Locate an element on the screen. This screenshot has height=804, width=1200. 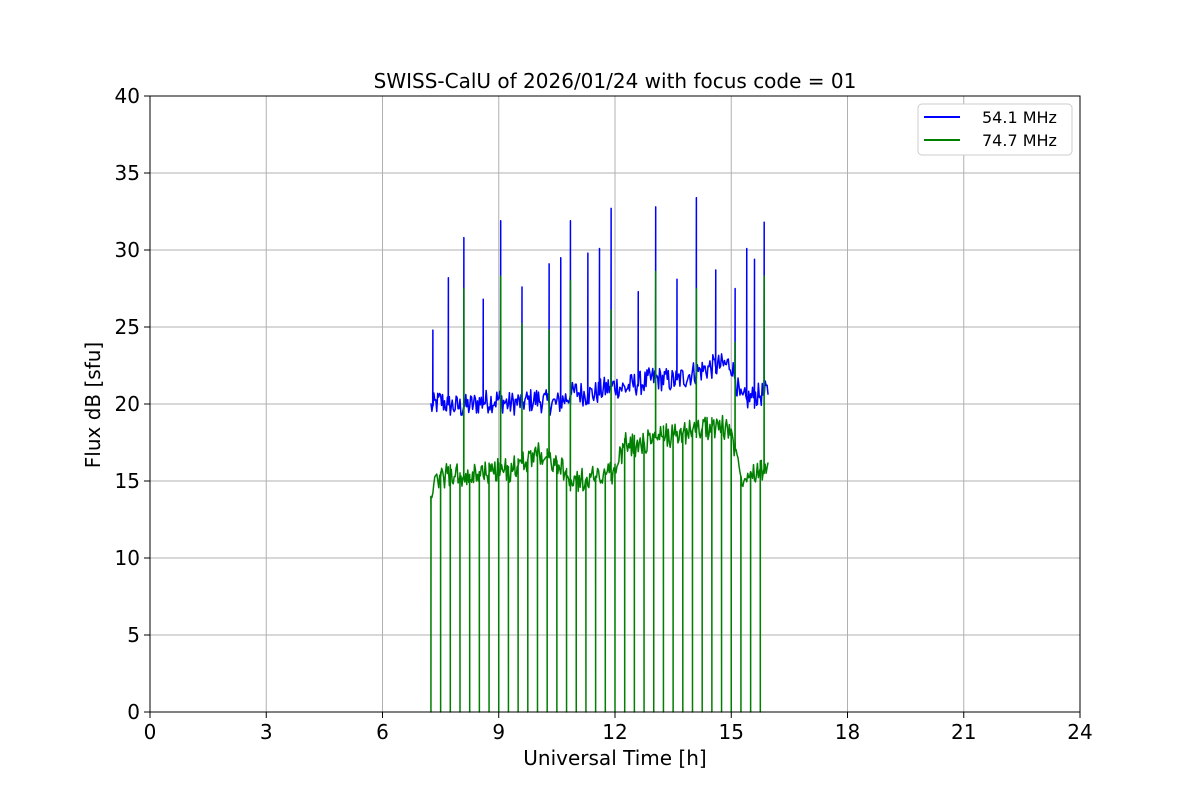
legend-label-54-1-mhz: 54.1 MHz is located at coordinates (1019, 117).